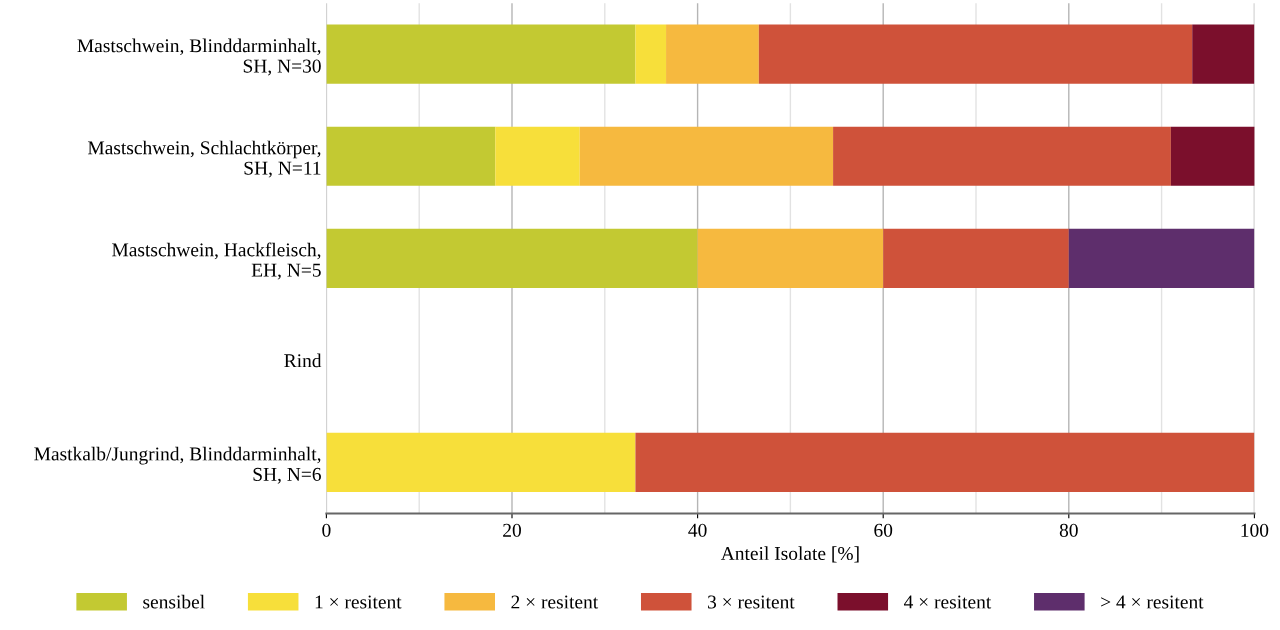 The width and height of the screenshot is (1280, 630). What do you see at coordinates (697, 530) in the screenshot?
I see `x-tick-label: 40` at bounding box center [697, 530].